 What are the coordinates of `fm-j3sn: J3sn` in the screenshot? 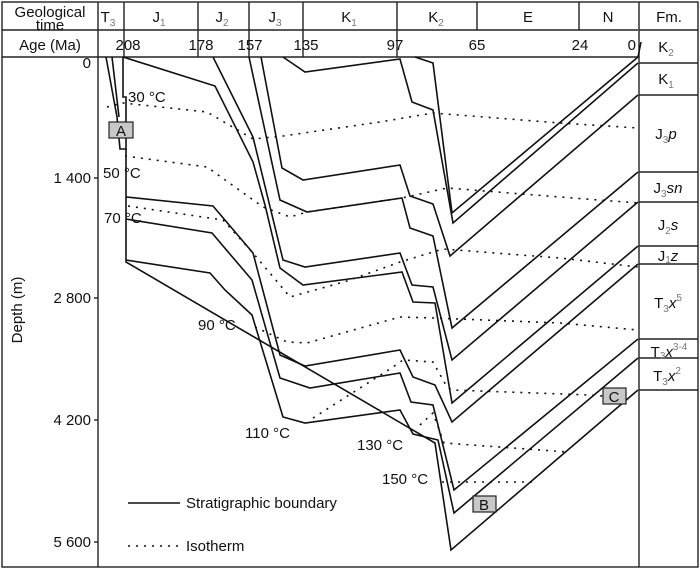 It's located at (668, 190).